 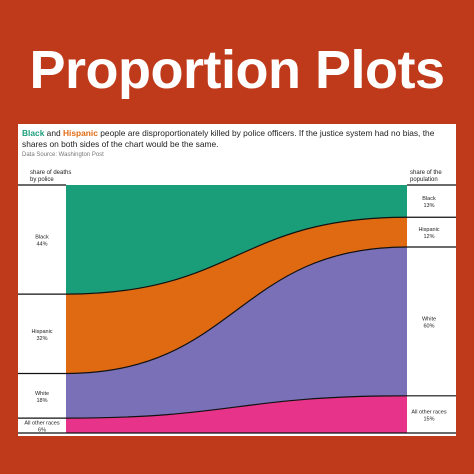 I want to click on right-label-black: Black, so click(x=429, y=199).